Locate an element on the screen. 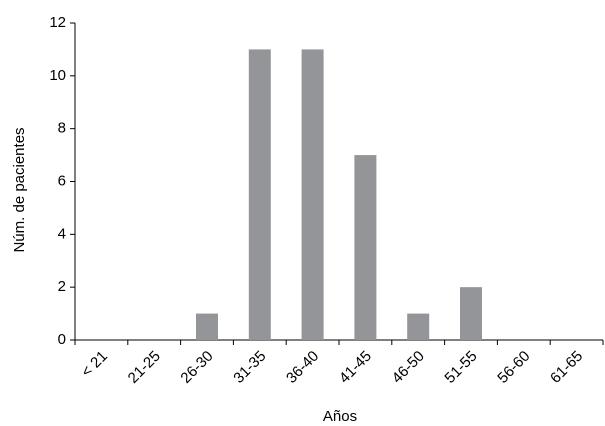 This screenshot has height=426, width=605. x-tick-label: 46-50 is located at coordinates (408, 367).